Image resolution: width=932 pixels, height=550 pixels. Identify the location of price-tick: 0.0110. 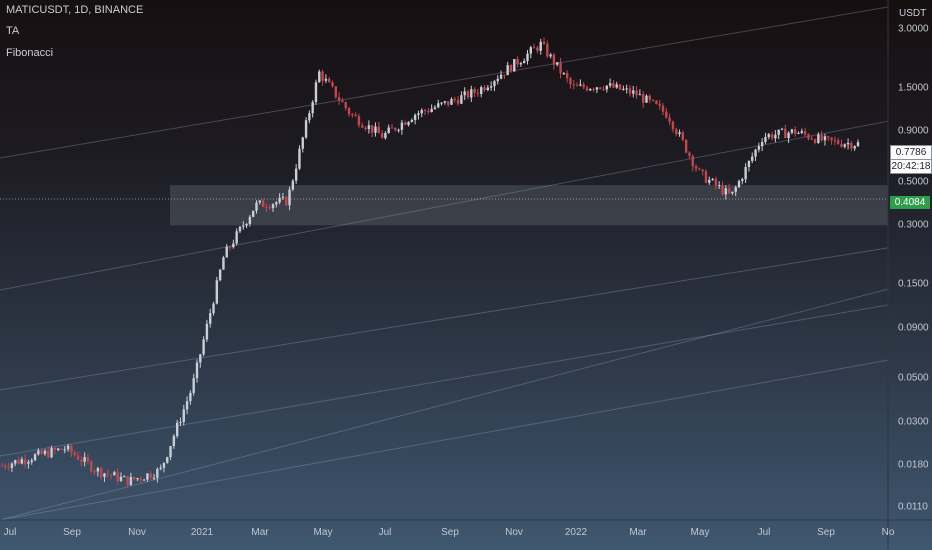
(913, 507).